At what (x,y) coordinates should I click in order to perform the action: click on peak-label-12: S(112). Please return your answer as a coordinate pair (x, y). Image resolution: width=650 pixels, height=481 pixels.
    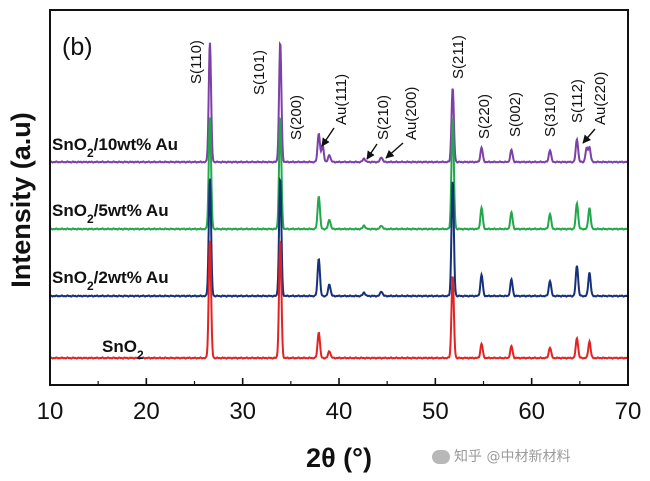
    Looking at the image, I should click on (577, 101).